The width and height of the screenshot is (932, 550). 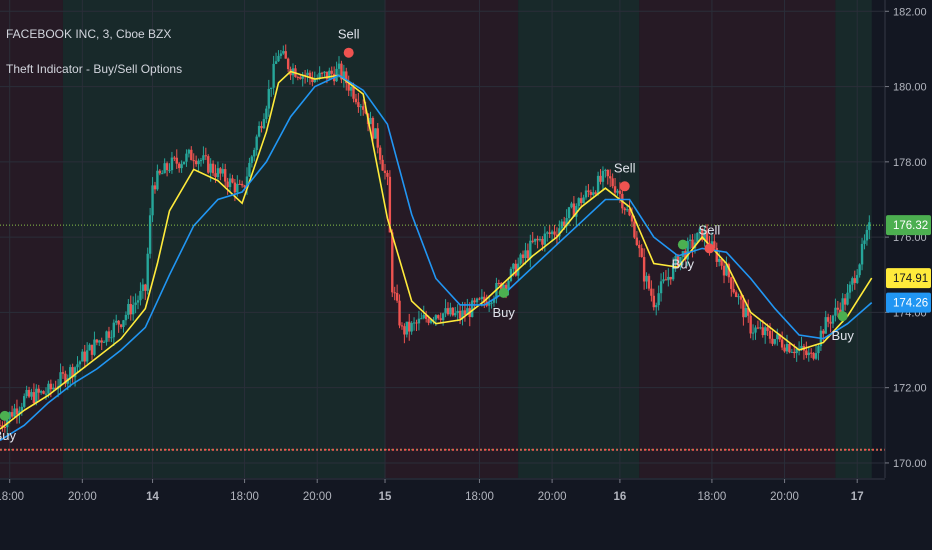 I want to click on time-tick-label: 17, so click(x=857, y=497).